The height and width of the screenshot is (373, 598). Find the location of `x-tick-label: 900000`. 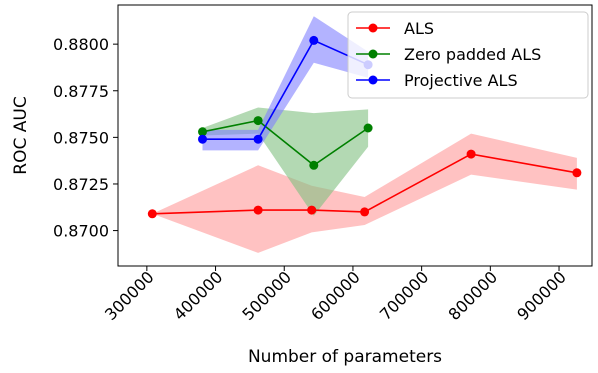

x-tick-label: 900000 is located at coordinates (541, 295).